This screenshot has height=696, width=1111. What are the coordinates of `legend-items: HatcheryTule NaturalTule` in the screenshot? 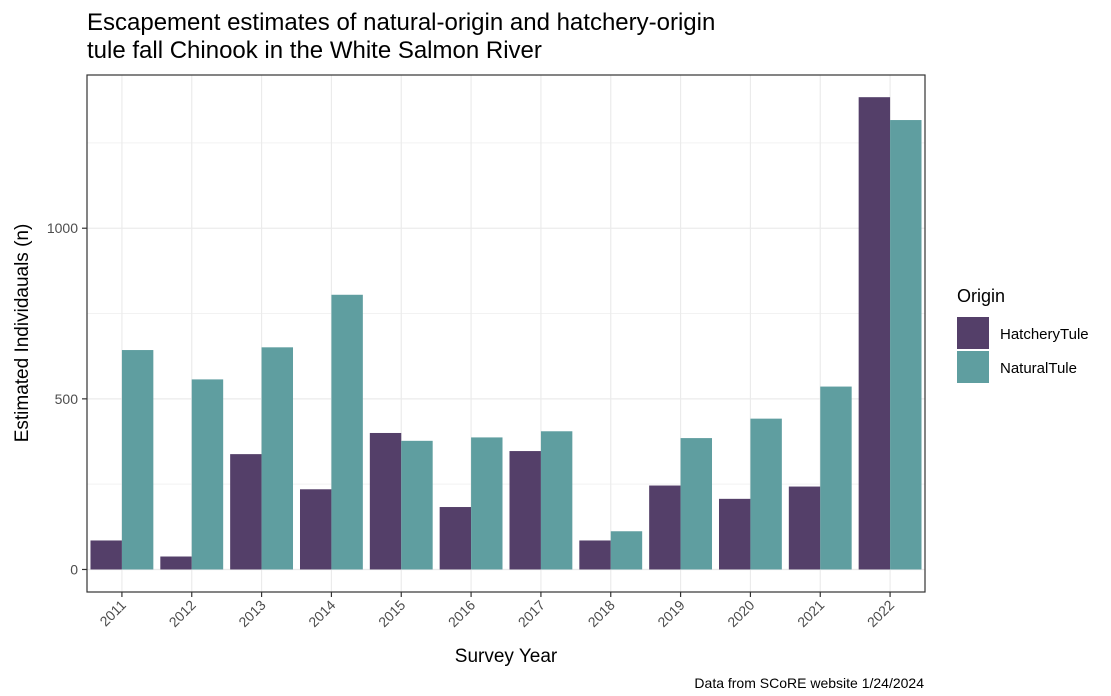 It's located at (1023, 350).